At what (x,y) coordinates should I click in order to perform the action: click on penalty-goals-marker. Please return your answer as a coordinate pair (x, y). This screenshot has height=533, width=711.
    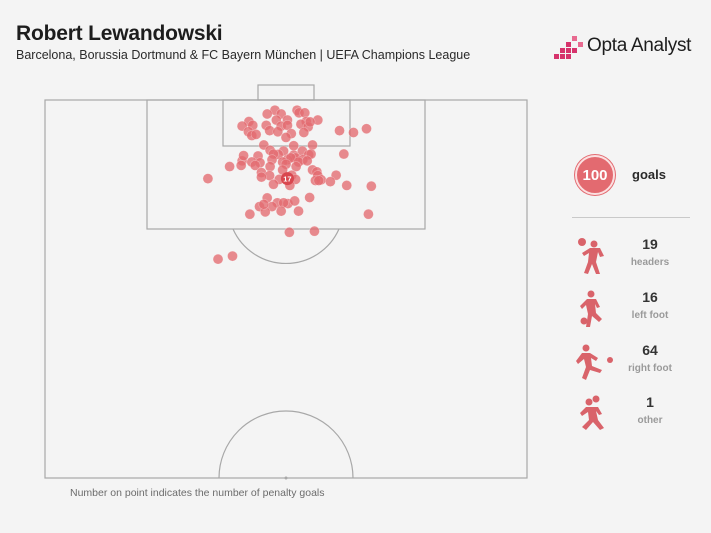
    Looking at the image, I should click on (287, 179).